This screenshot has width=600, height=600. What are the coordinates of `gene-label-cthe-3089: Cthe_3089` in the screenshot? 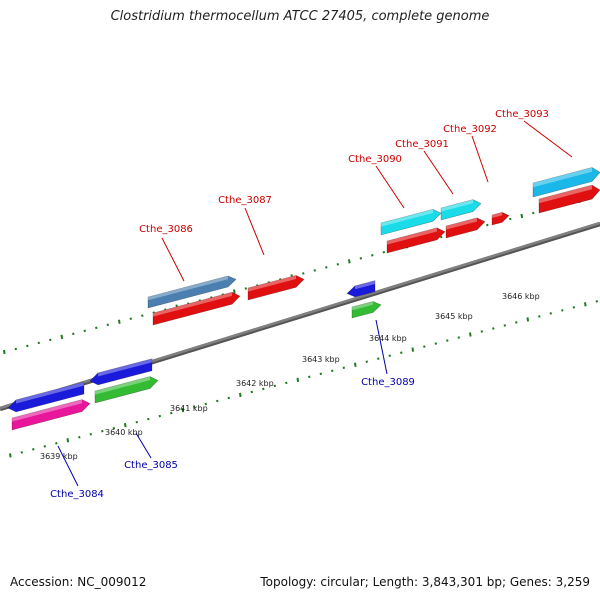 It's located at (388, 382).